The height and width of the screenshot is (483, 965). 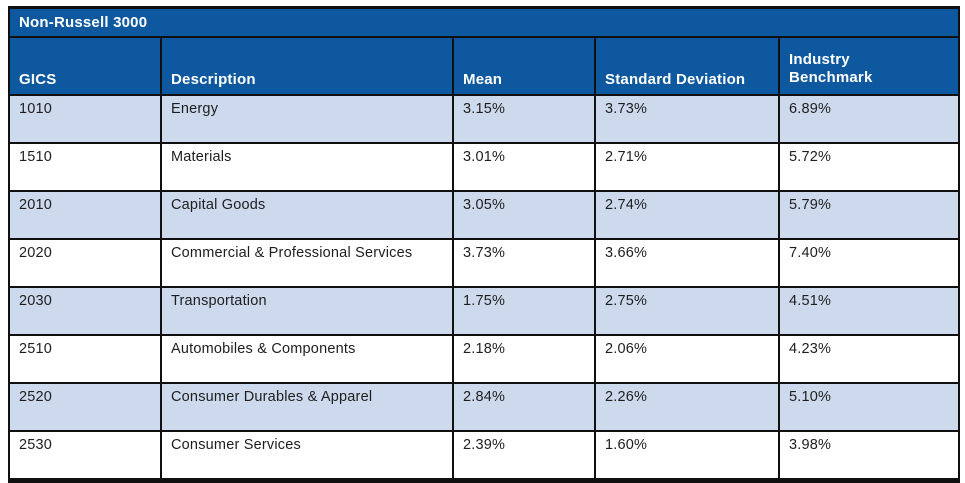 I want to click on cell-description: Consumer Durables & Apparel, so click(x=307, y=407).